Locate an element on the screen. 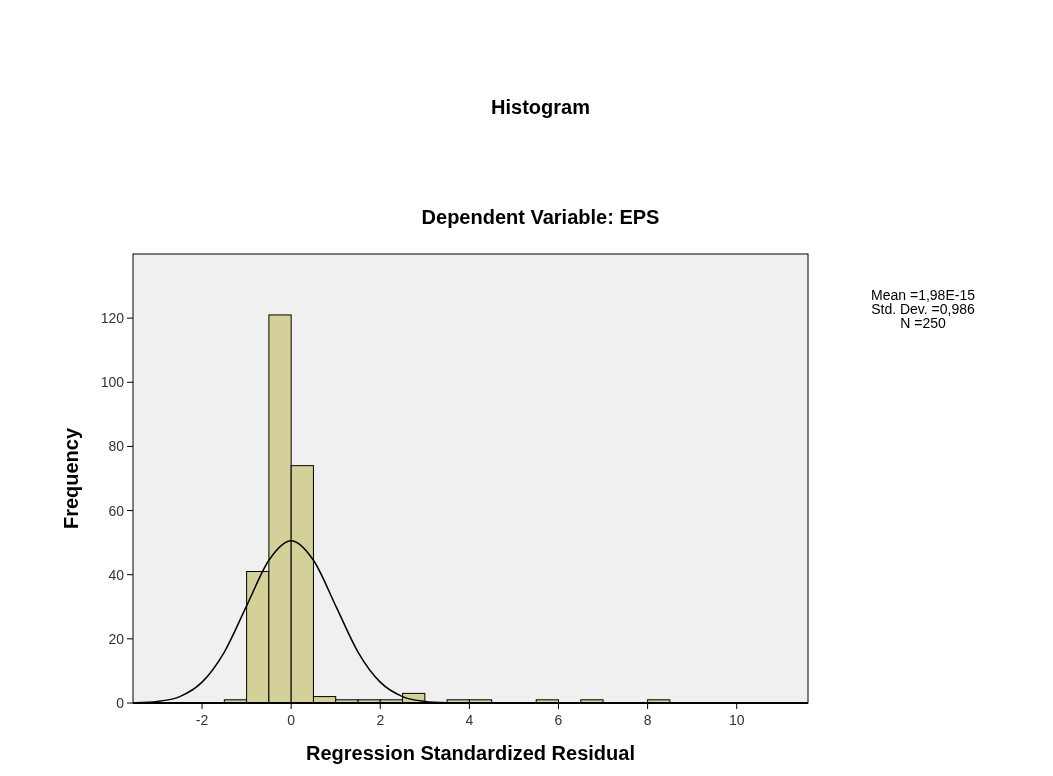  y-tick-label: 80 is located at coordinates (116, 446).